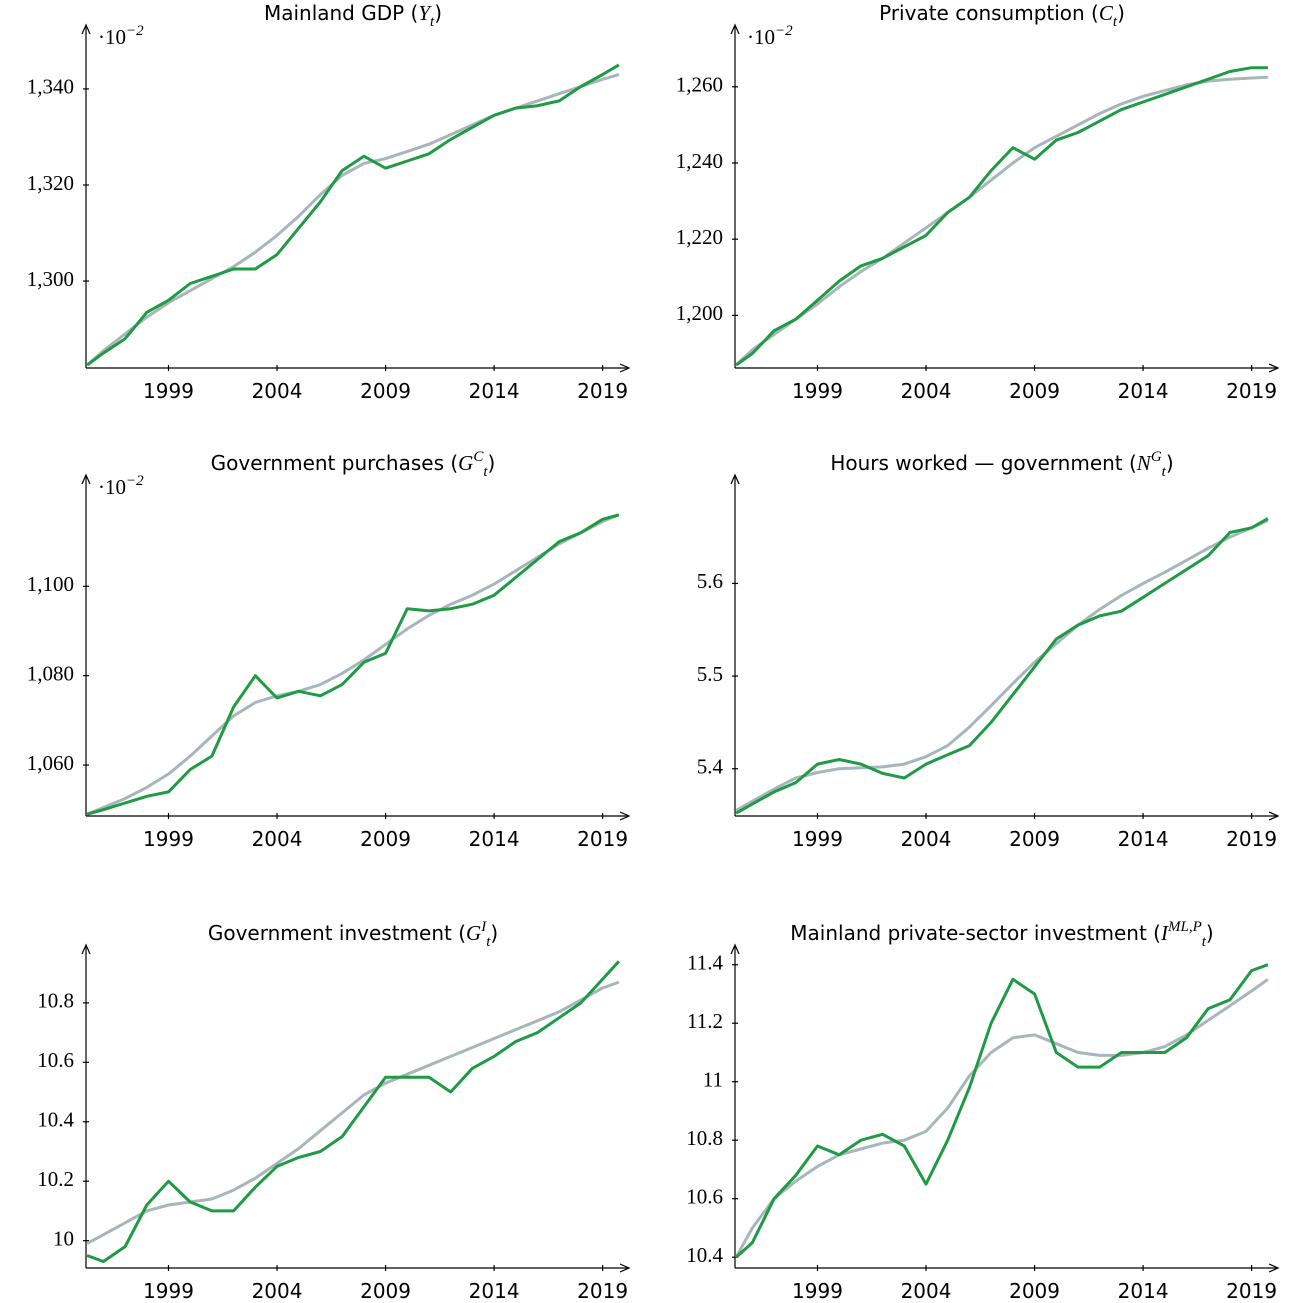  What do you see at coordinates (699, 313) in the screenshot?
I see `y-tick-label: 1,200` at bounding box center [699, 313].